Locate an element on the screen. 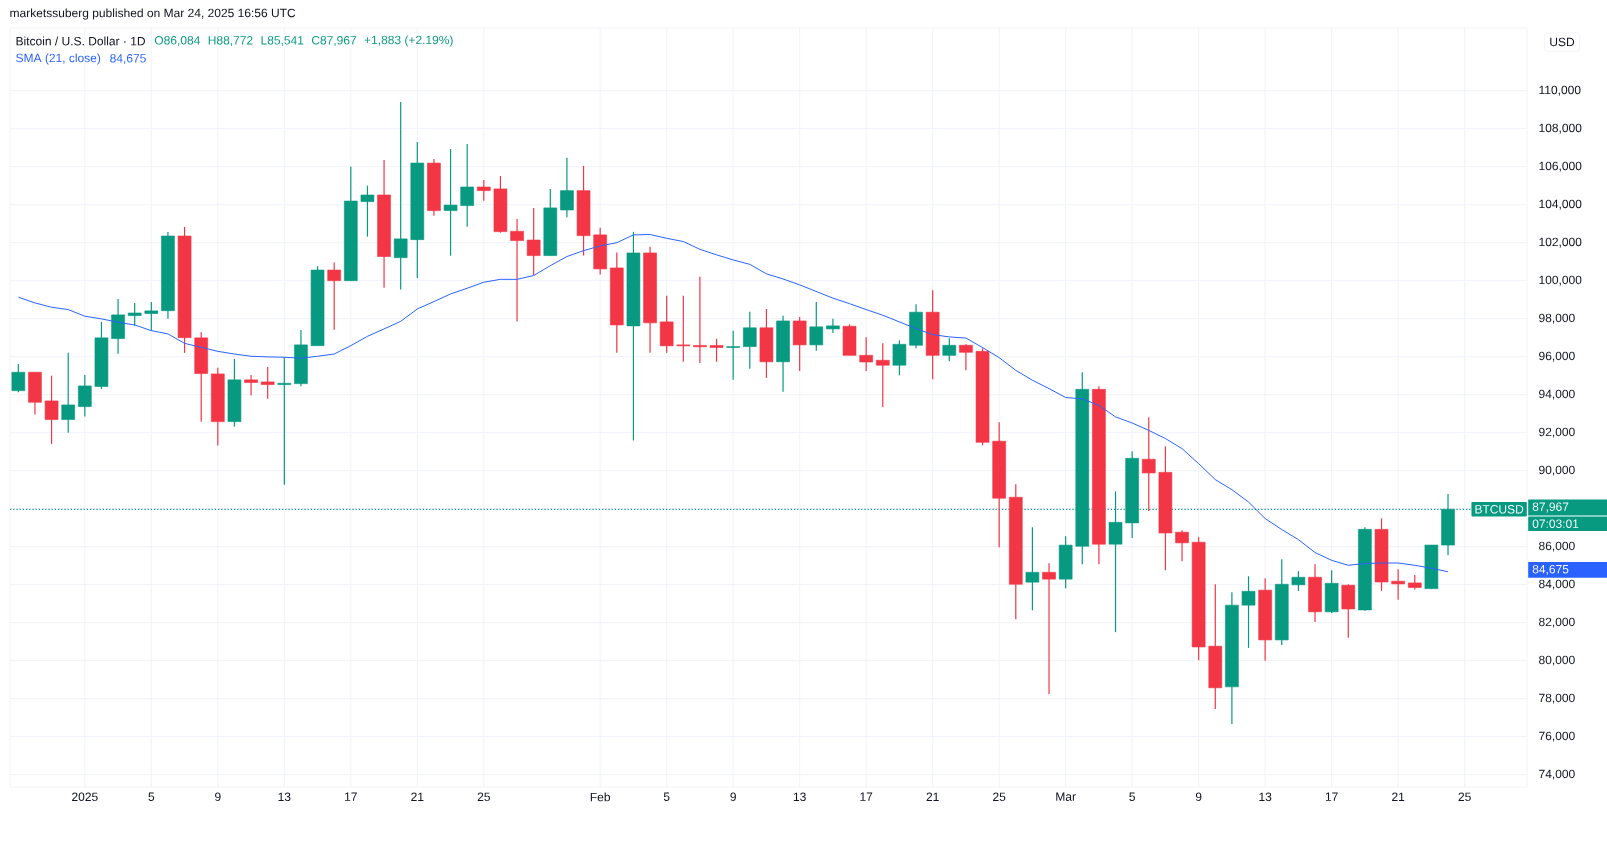 Image resolution: width=1607 pixels, height=849 pixels. x-tick-label: Feb is located at coordinates (600, 797).